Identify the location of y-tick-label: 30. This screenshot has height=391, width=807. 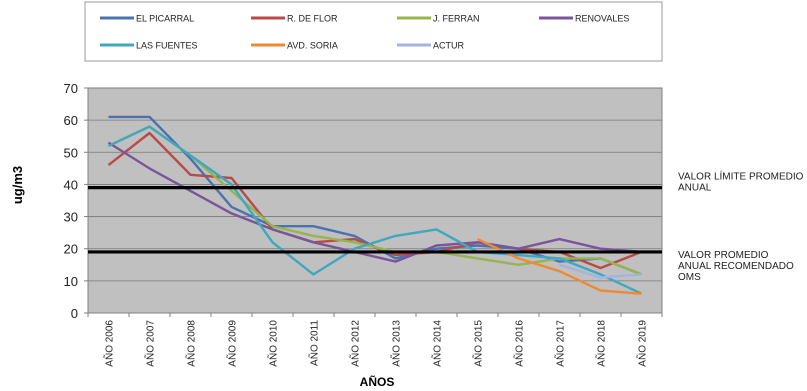
(71, 217).